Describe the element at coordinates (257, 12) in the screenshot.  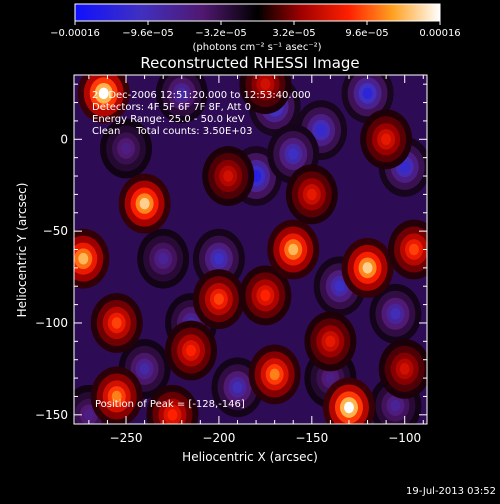
I see `colorbar` at that location.